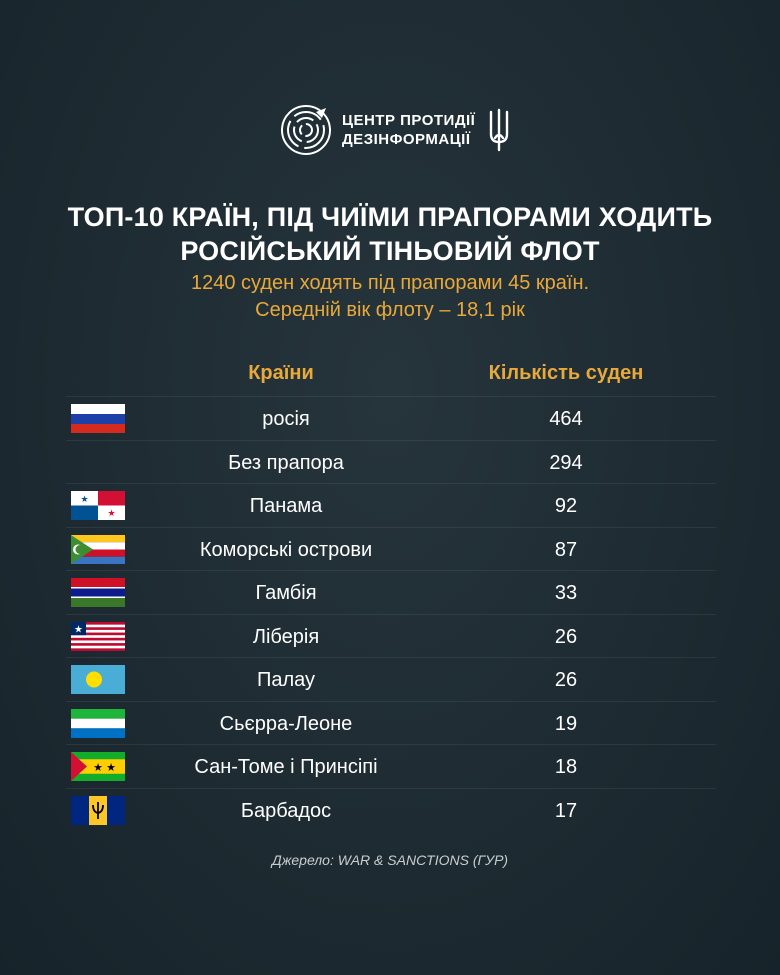 The width and height of the screenshot is (780, 975). Describe the element at coordinates (98, 636) in the screenshot. I see `liberia-flag-icon: ★` at that location.